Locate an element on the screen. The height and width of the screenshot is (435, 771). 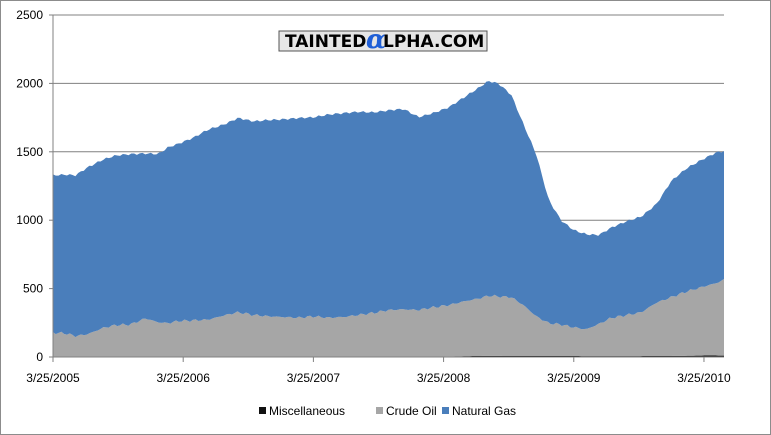
y-tick-label: 2000 is located at coordinates (29, 83).